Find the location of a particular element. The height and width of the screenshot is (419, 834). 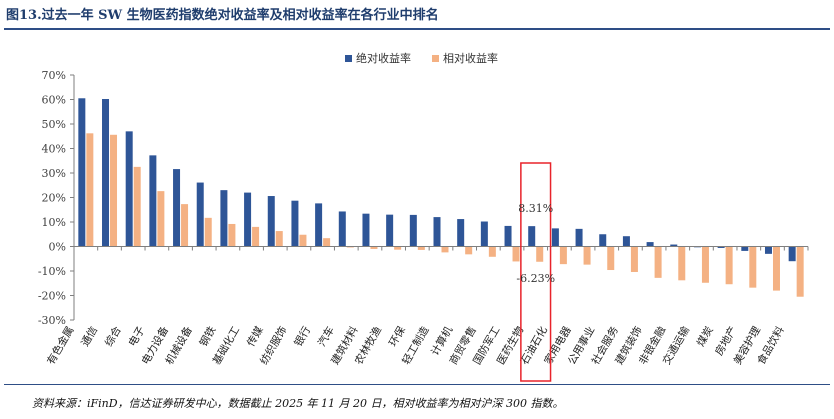

page-title: 图13.过去一年 SW 生物医药指数绝对收益率及相对收益率在各行业中排名 is located at coordinates (222, 15).